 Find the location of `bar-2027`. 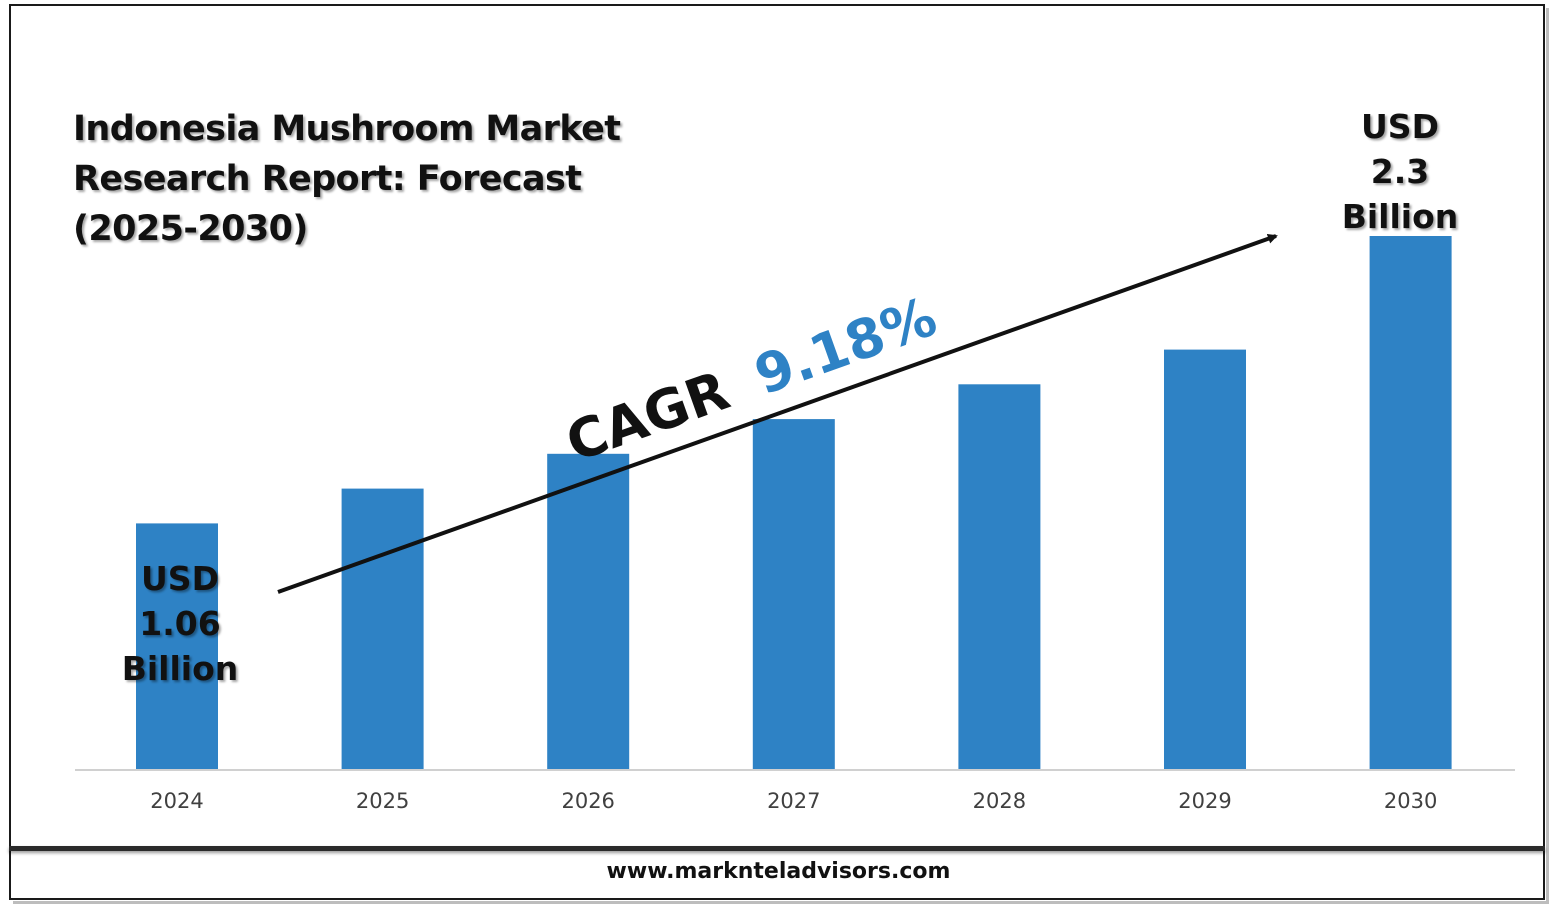

bar-2027 is located at coordinates (793, 594).